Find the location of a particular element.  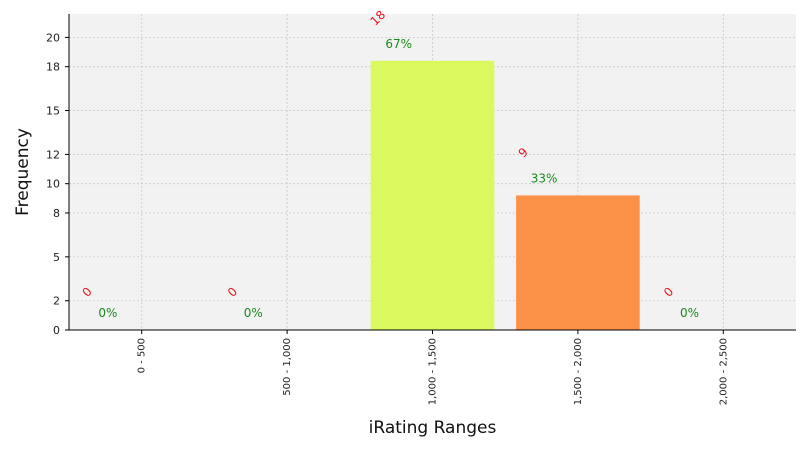

y-tick-label: 12 is located at coordinates (53, 154).